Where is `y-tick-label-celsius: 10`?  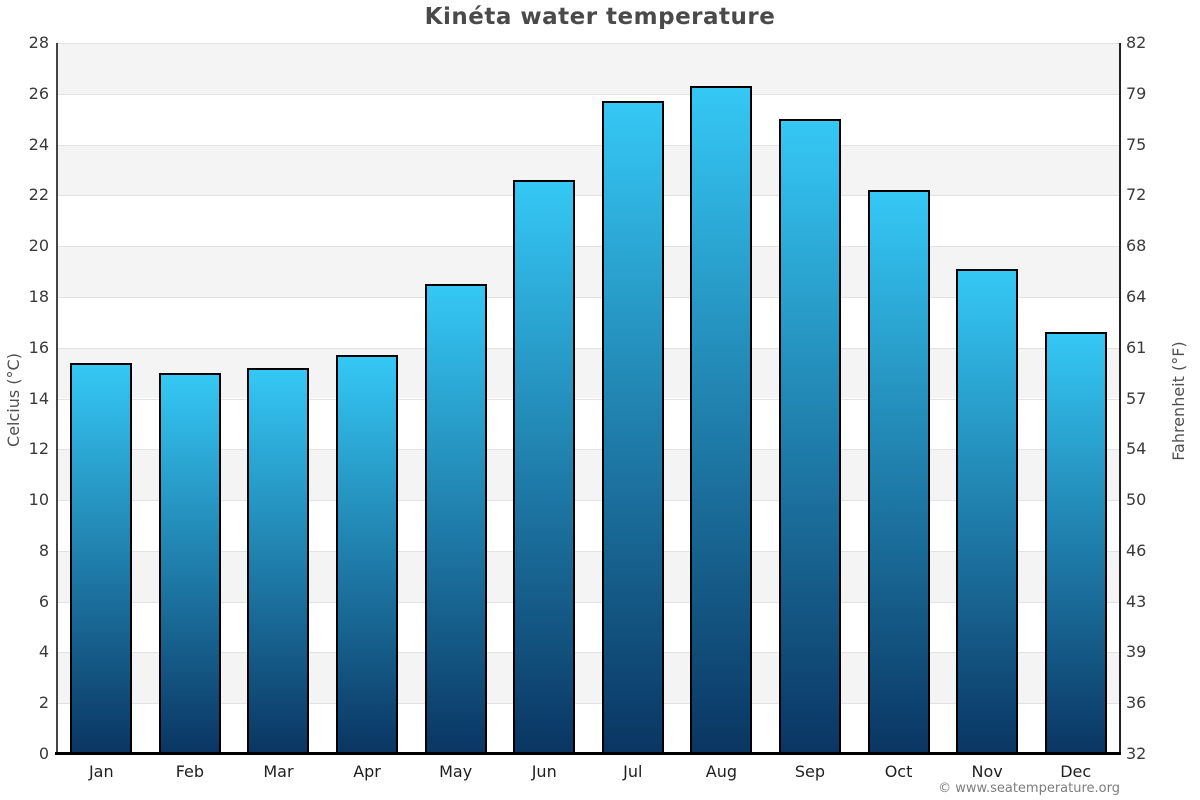 y-tick-label-celsius: 10 is located at coordinates (38, 500).